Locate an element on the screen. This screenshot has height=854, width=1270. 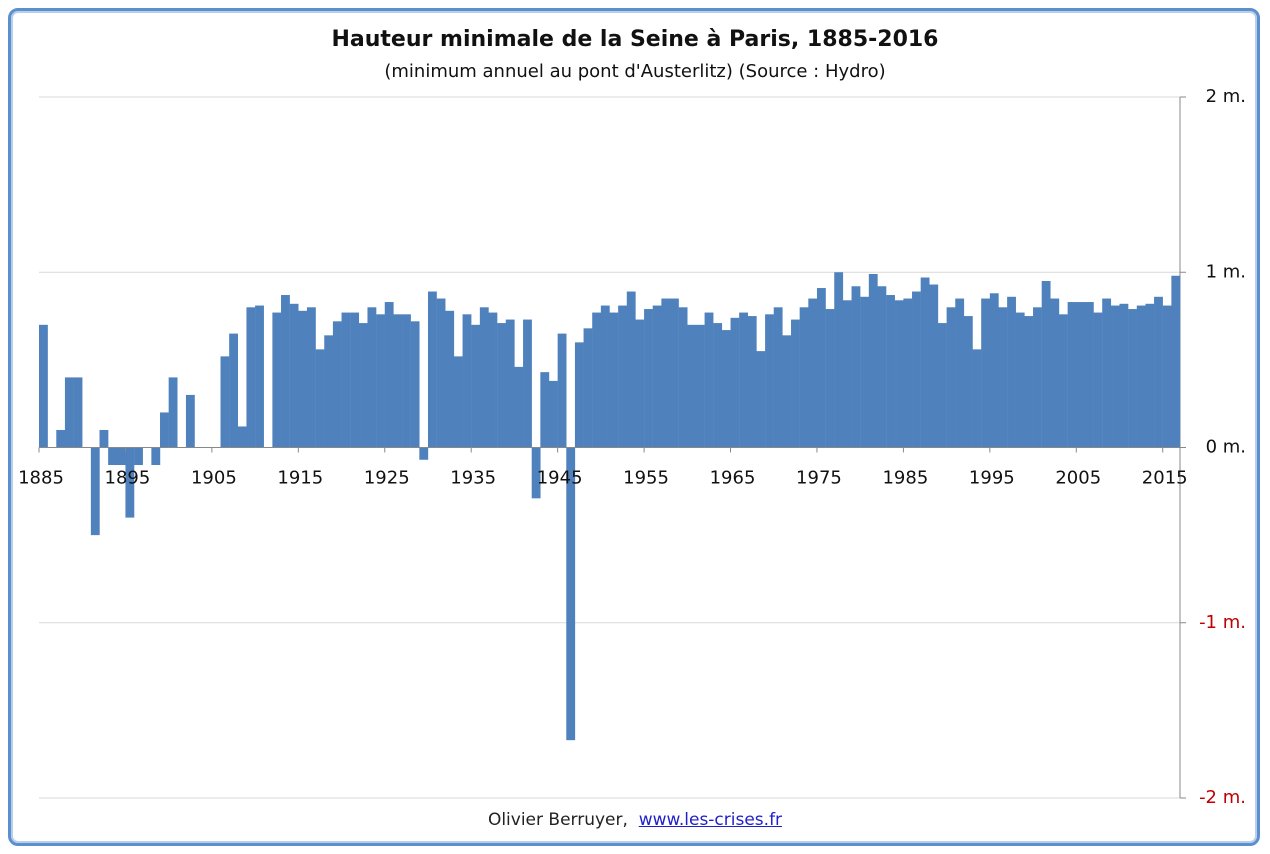
y-tick-label: -2 m. is located at coordinates (1222, 797).